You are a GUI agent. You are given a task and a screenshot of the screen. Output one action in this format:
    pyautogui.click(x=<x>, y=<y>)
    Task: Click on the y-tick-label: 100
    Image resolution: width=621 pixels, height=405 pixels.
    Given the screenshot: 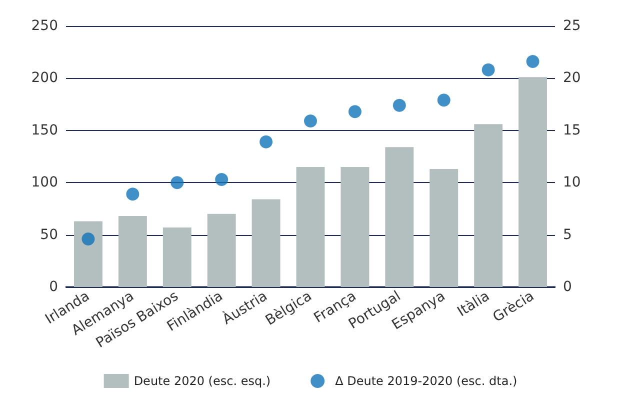 What is the action you would take?
    pyautogui.click(x=44, y=182)
    